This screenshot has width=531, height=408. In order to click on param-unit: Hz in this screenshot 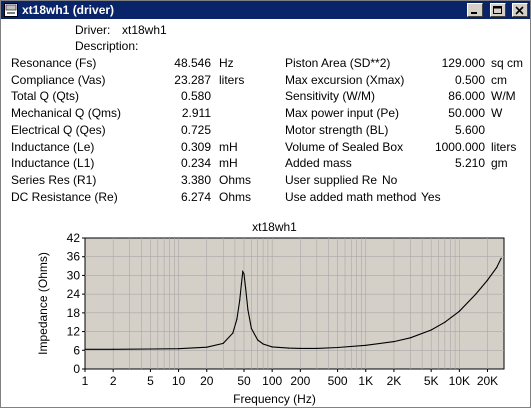, I will do `click(226, 63)`.